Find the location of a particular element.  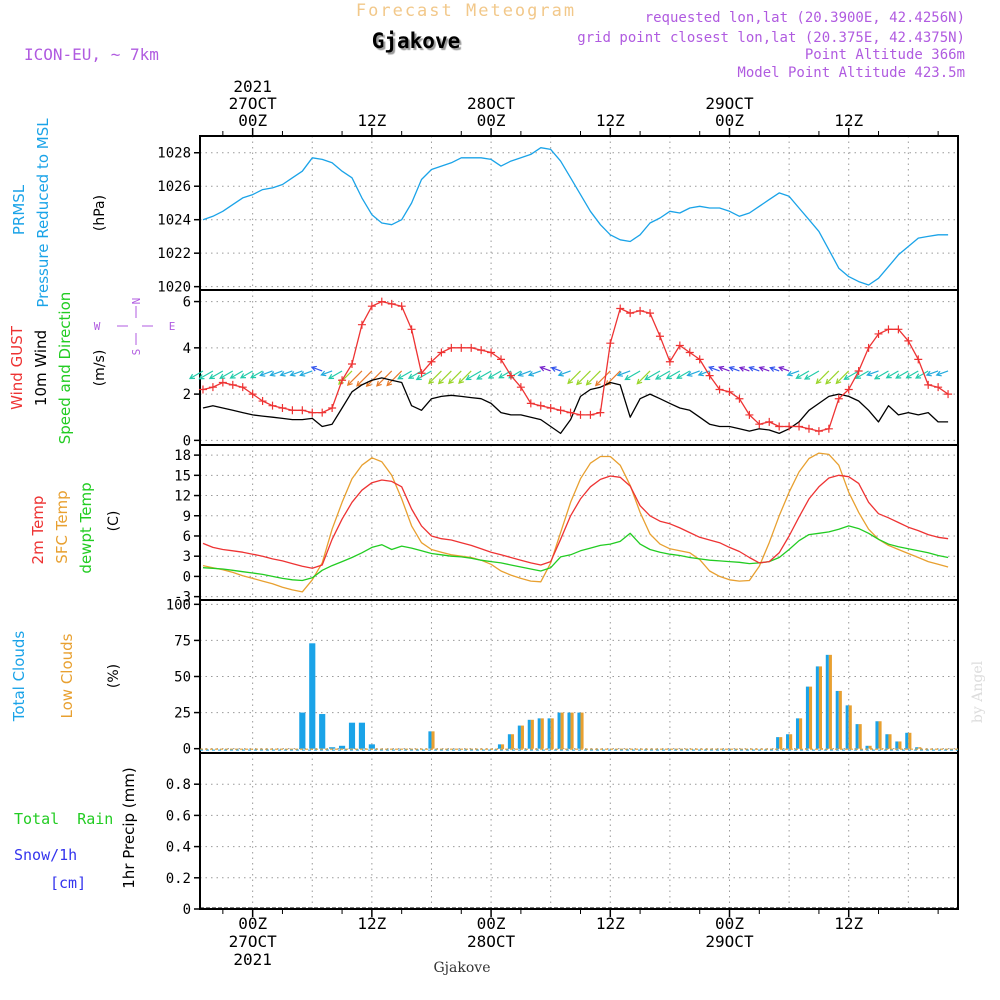

footer-location: Gjakove is located at coordinates (462, 968).